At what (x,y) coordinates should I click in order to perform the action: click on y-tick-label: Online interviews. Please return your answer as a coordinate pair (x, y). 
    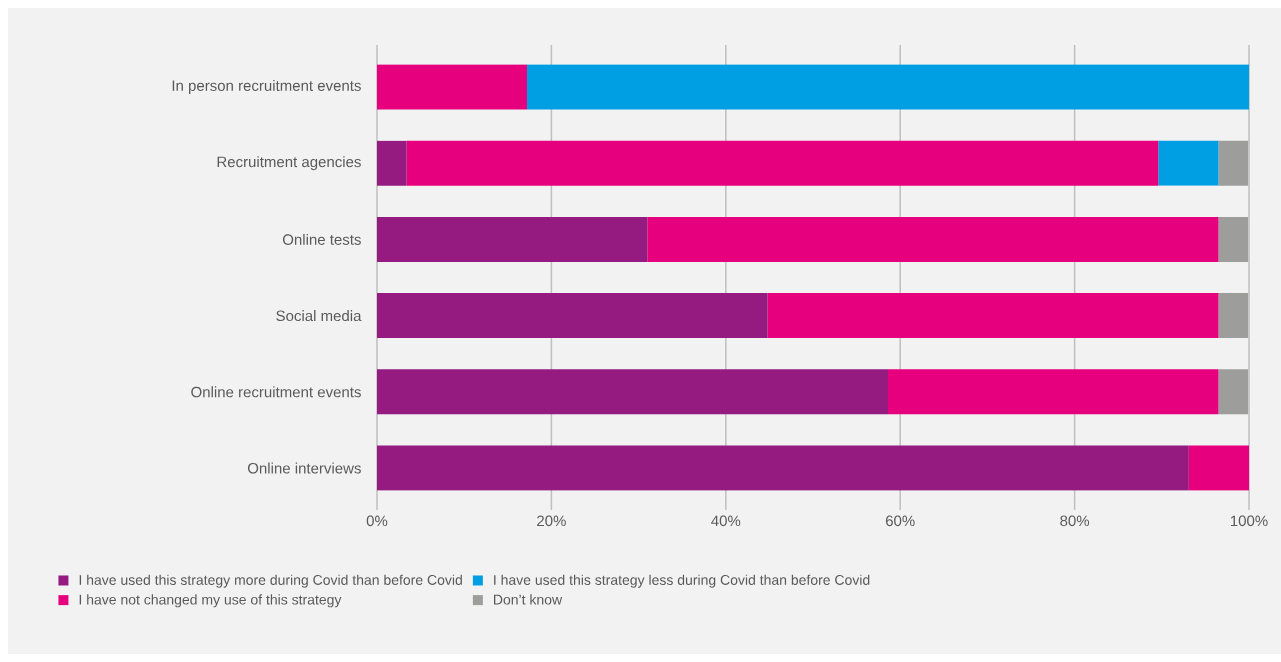
    Looking at the image, I should click on (304, 468).